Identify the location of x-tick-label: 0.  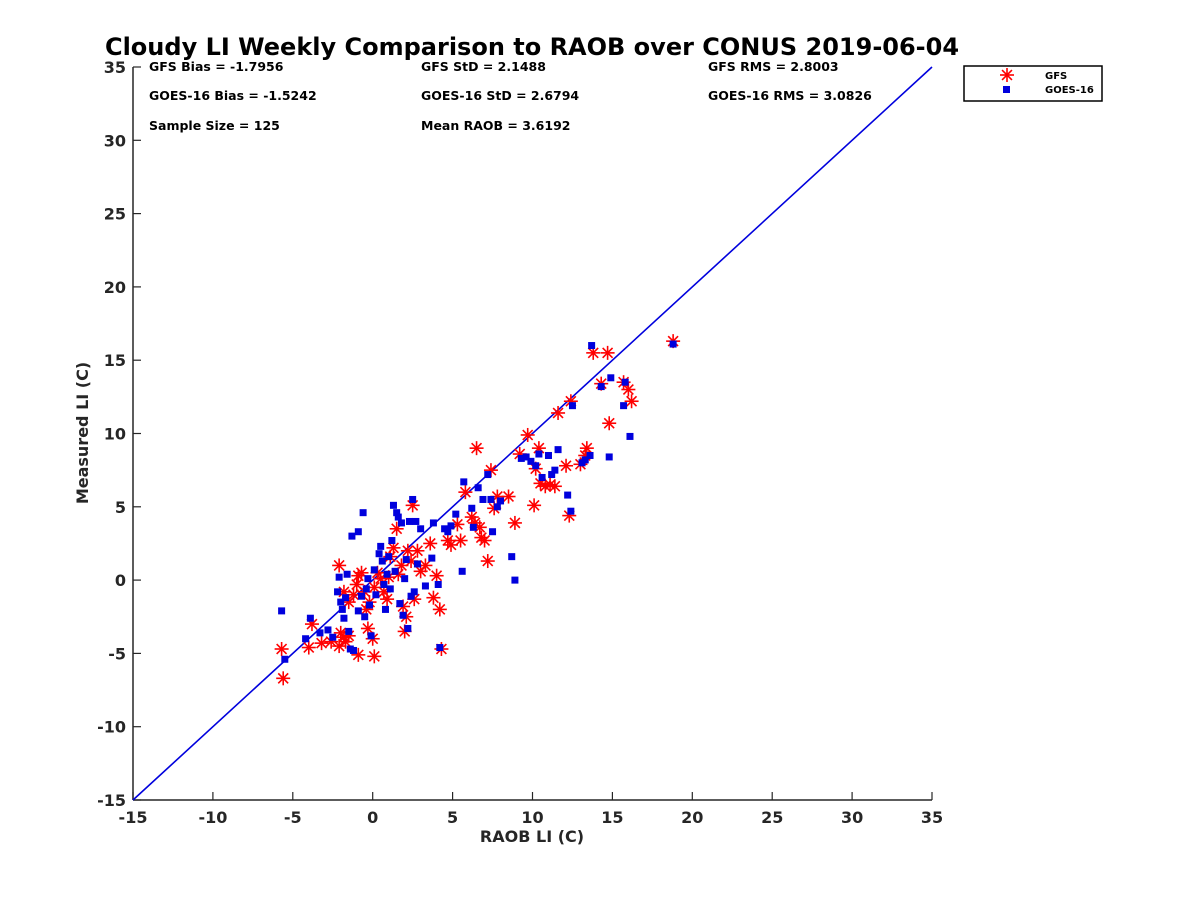
(372, 817).